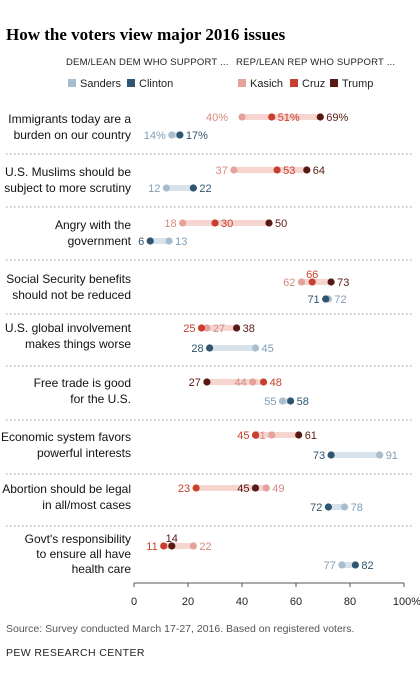 This screenshot has height=676, width=420. Describe the element at coordinates (281, 224) in the screenshot. I see `value-label-trump: 50` at that location.